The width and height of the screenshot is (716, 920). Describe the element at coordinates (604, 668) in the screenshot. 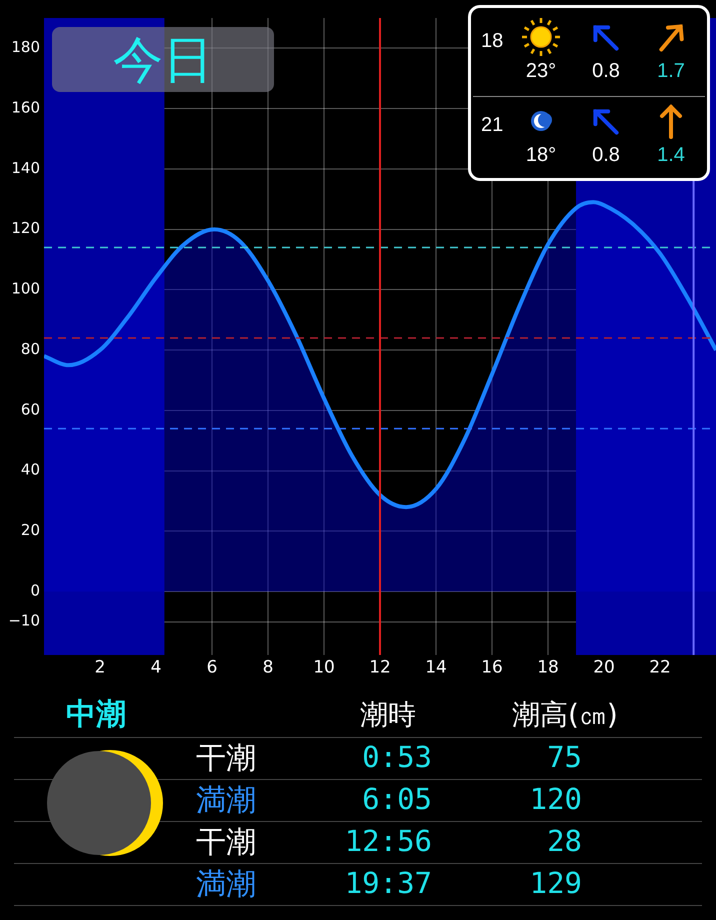

I see `x-tick-label: 20` at that location.